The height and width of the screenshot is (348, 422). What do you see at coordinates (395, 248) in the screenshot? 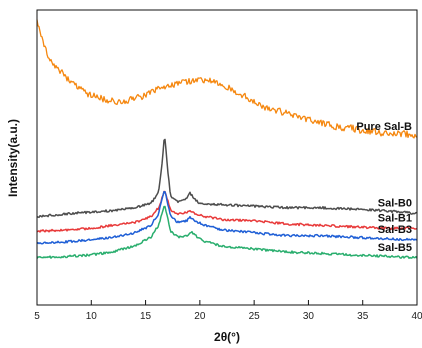
I see `series-label-sal-b5: Sal-B5` at bounding box center [395, 248].